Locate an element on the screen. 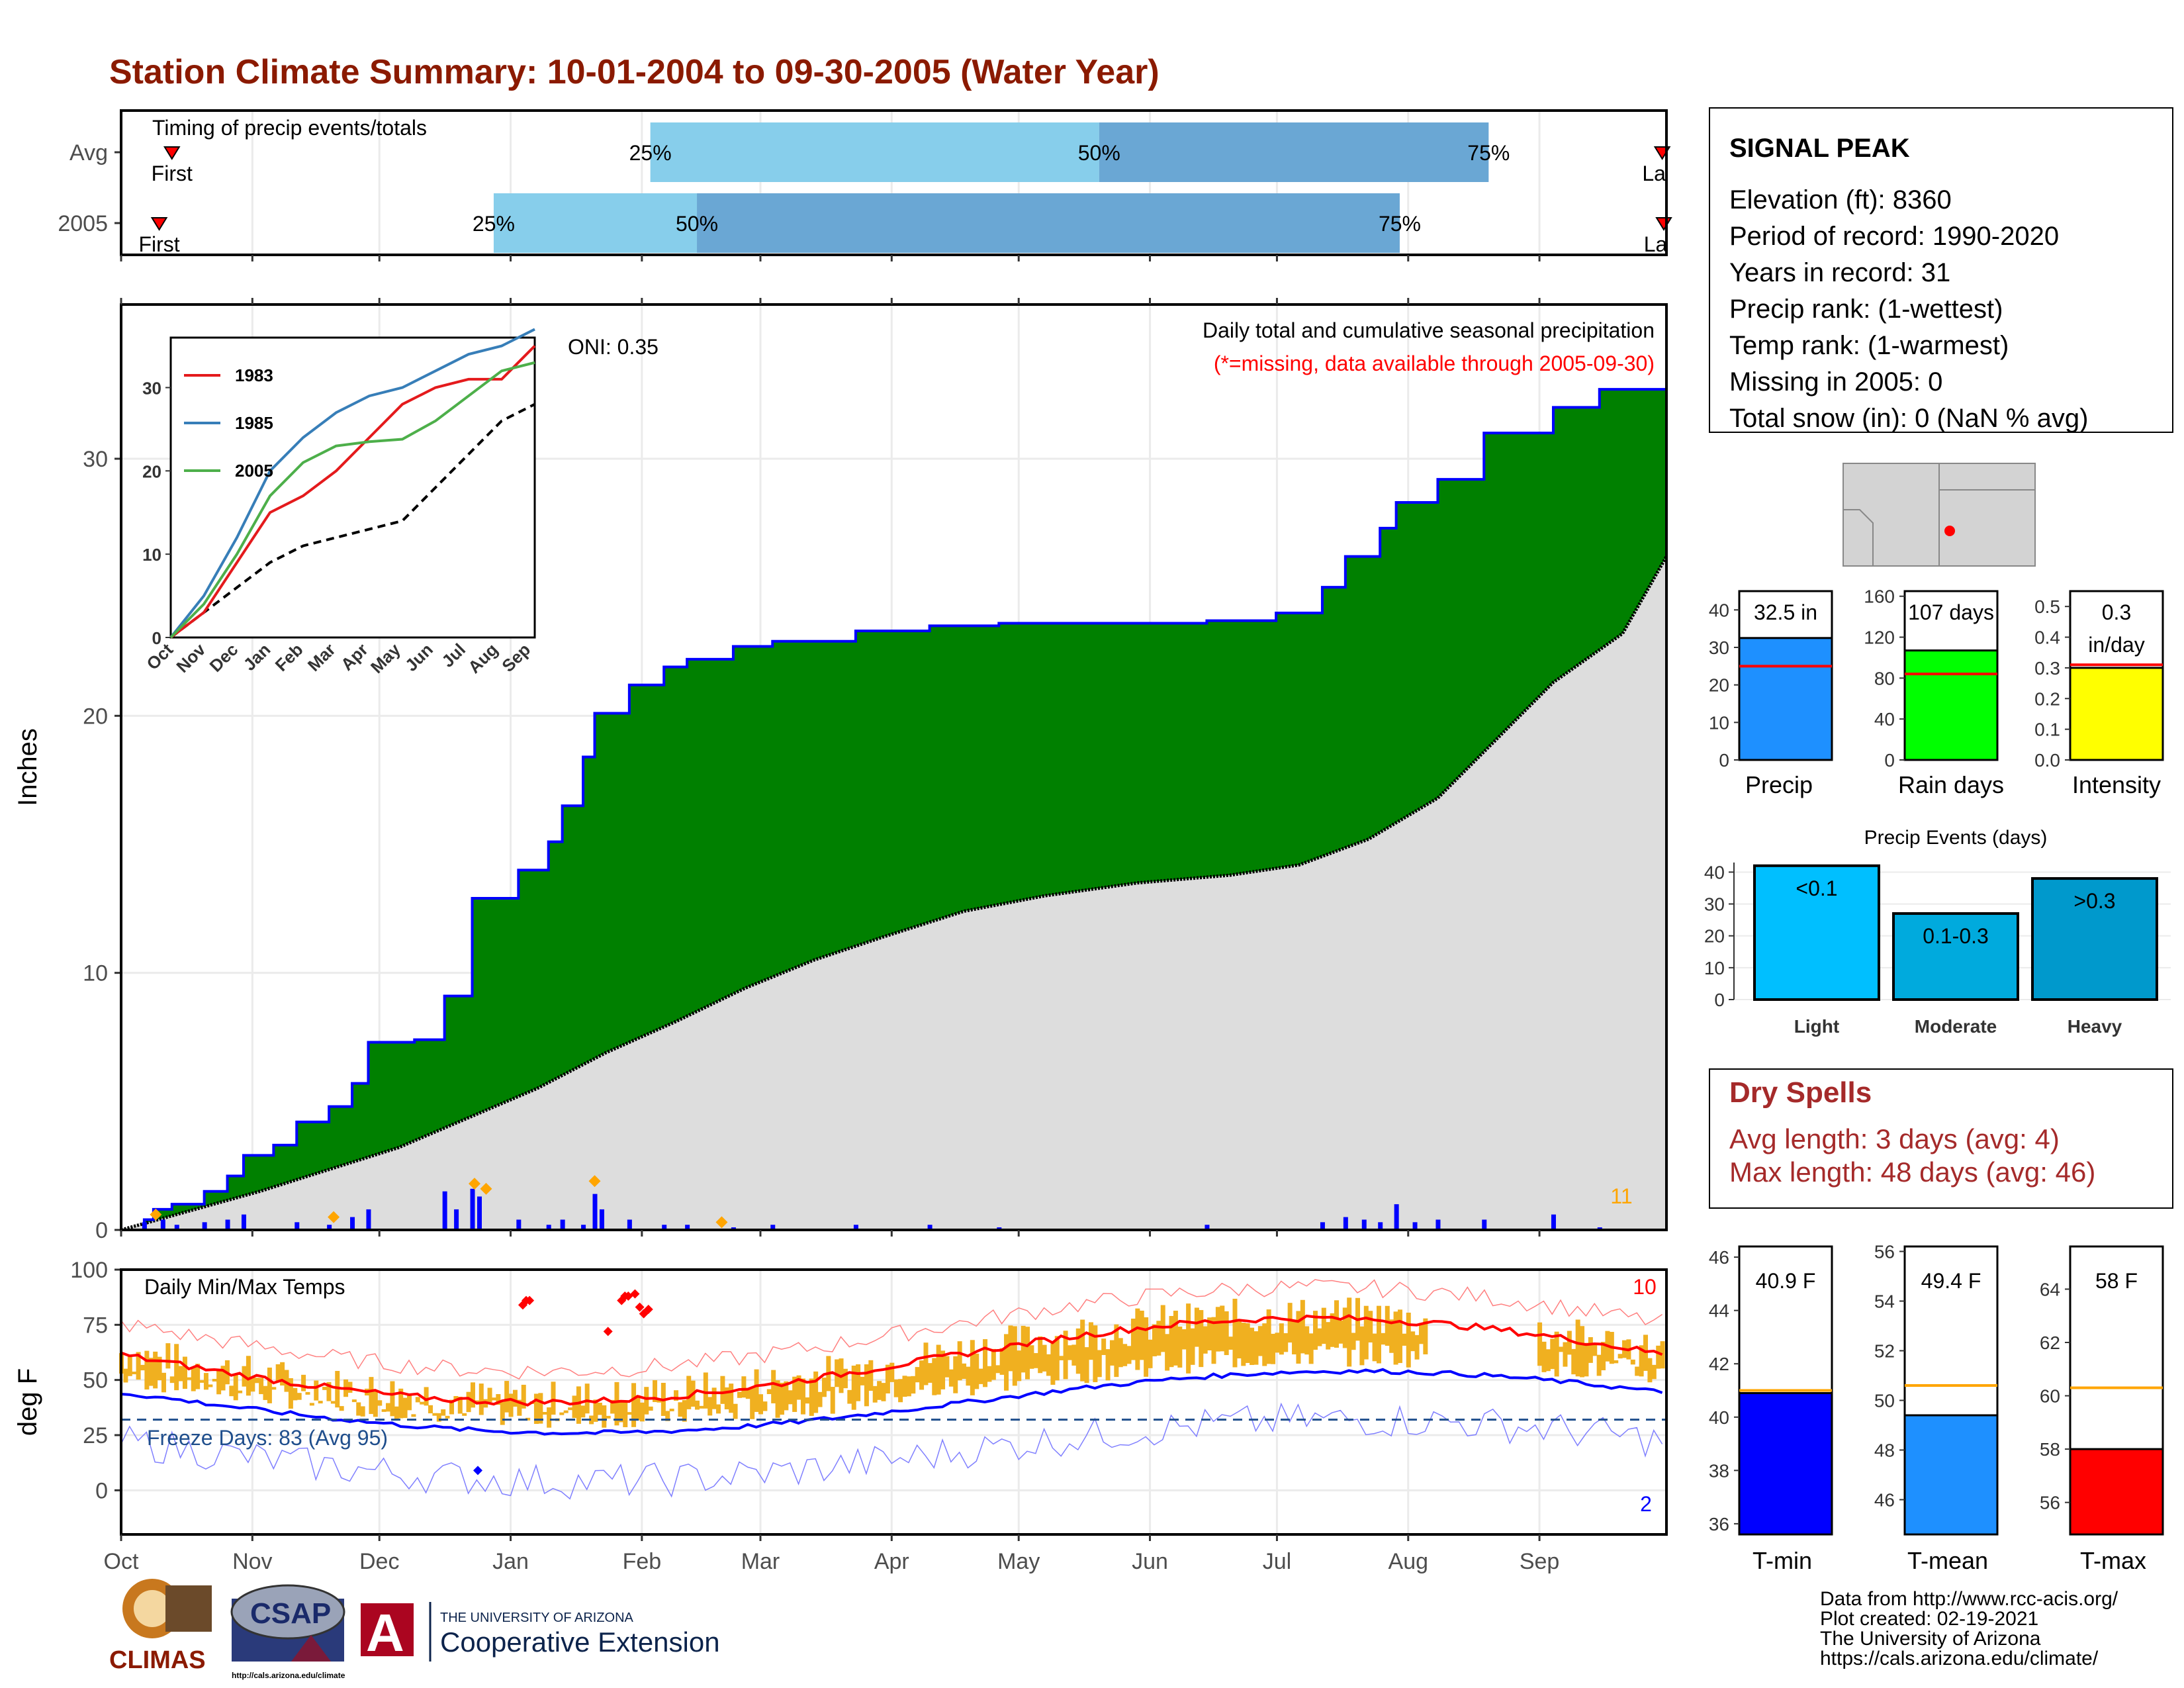 Image resolution: width=2184 pixels, height=1688 pixels. month-tick-label: Sep is located at coordinates (1540, 1561).